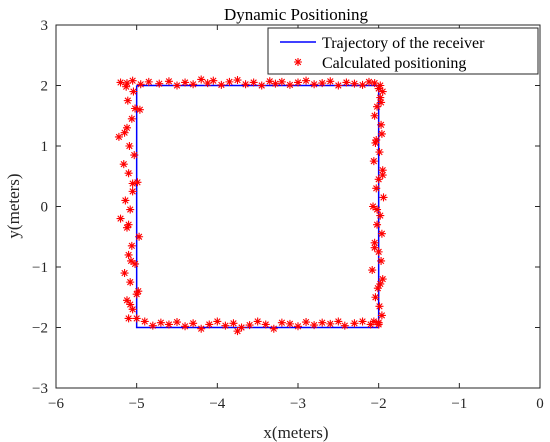  Describe the element at coordinates (13, 205) in the screenshot. I see `y-axis-label: y(meters)` at that location.